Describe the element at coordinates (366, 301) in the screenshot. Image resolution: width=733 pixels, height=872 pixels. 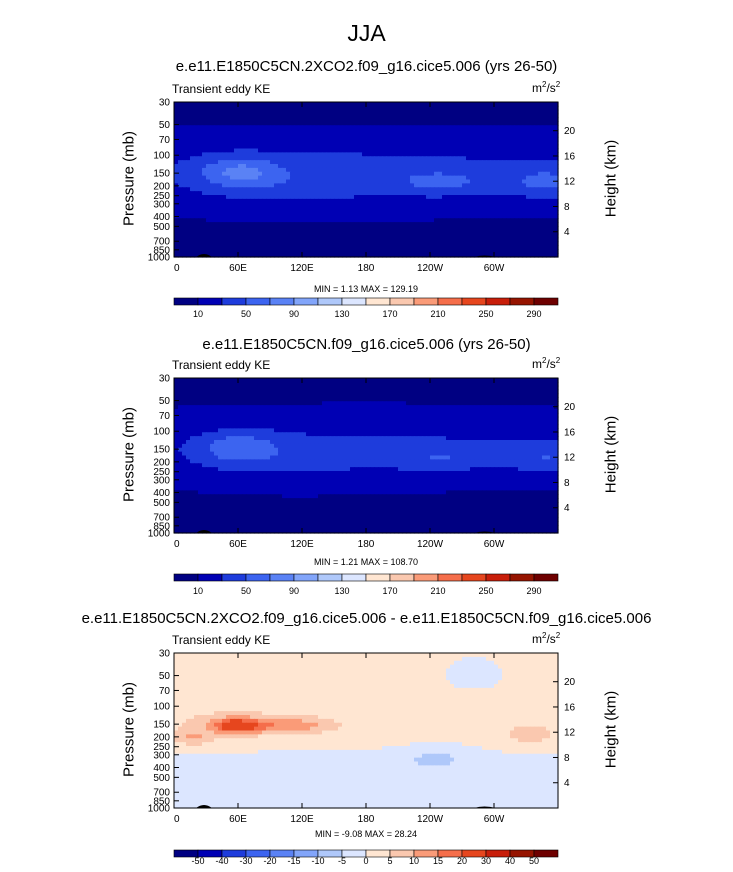
I see `panel1-colorbar` at that location.